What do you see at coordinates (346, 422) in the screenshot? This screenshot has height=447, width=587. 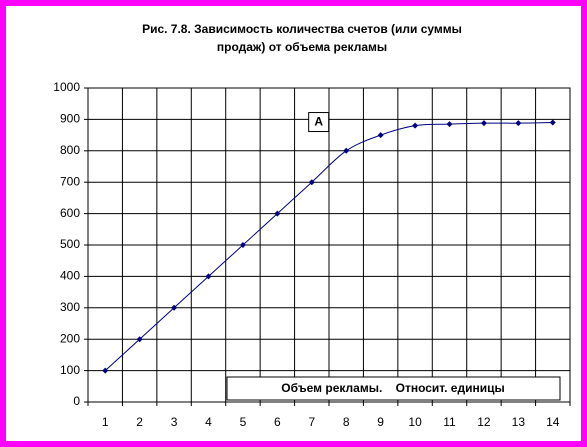 I see `x-tick-label: 8` at bounding box center [346, 422].